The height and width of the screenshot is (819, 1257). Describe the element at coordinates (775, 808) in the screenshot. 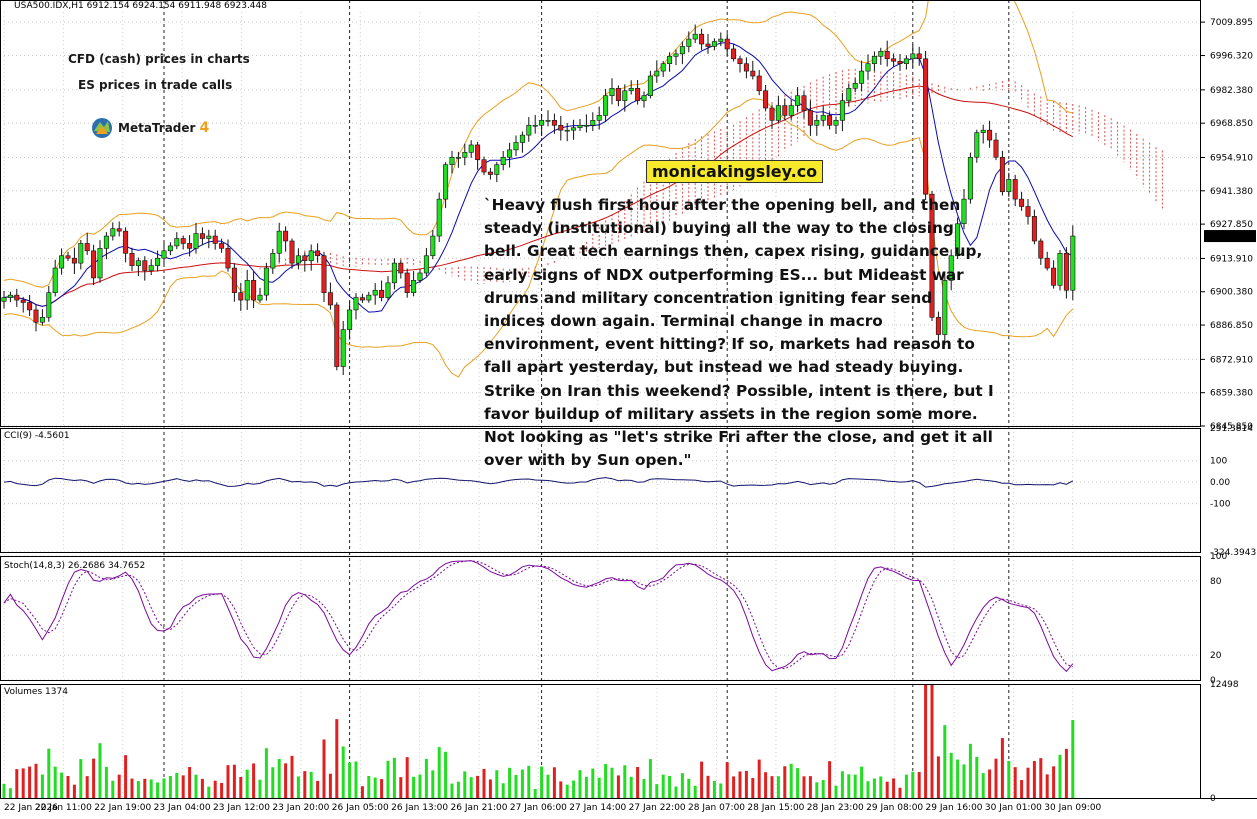

I see `time-tick-label: 28 Jan 15:00` at that location.